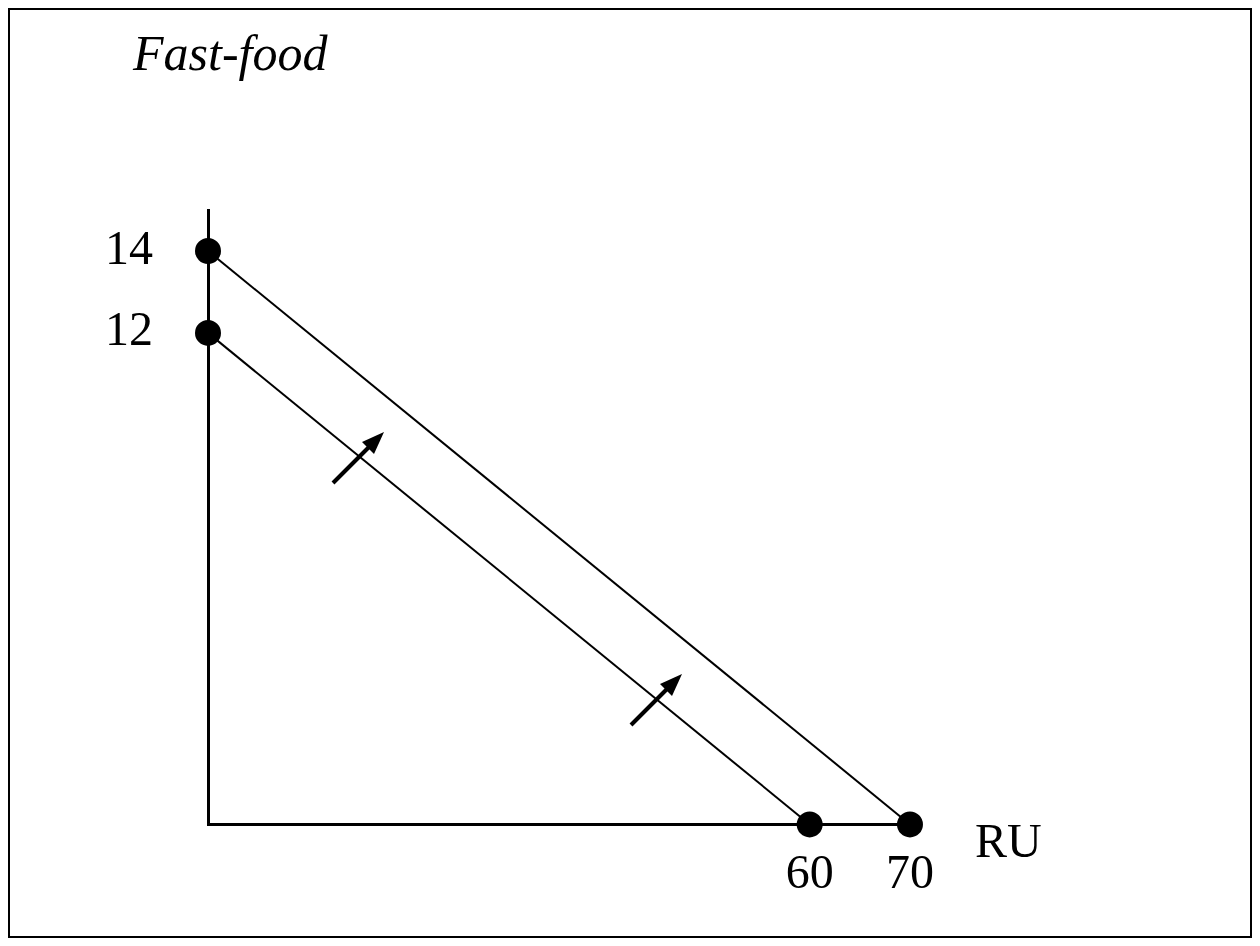  I want to click on x-tick-label: 60, so click(809, 871).